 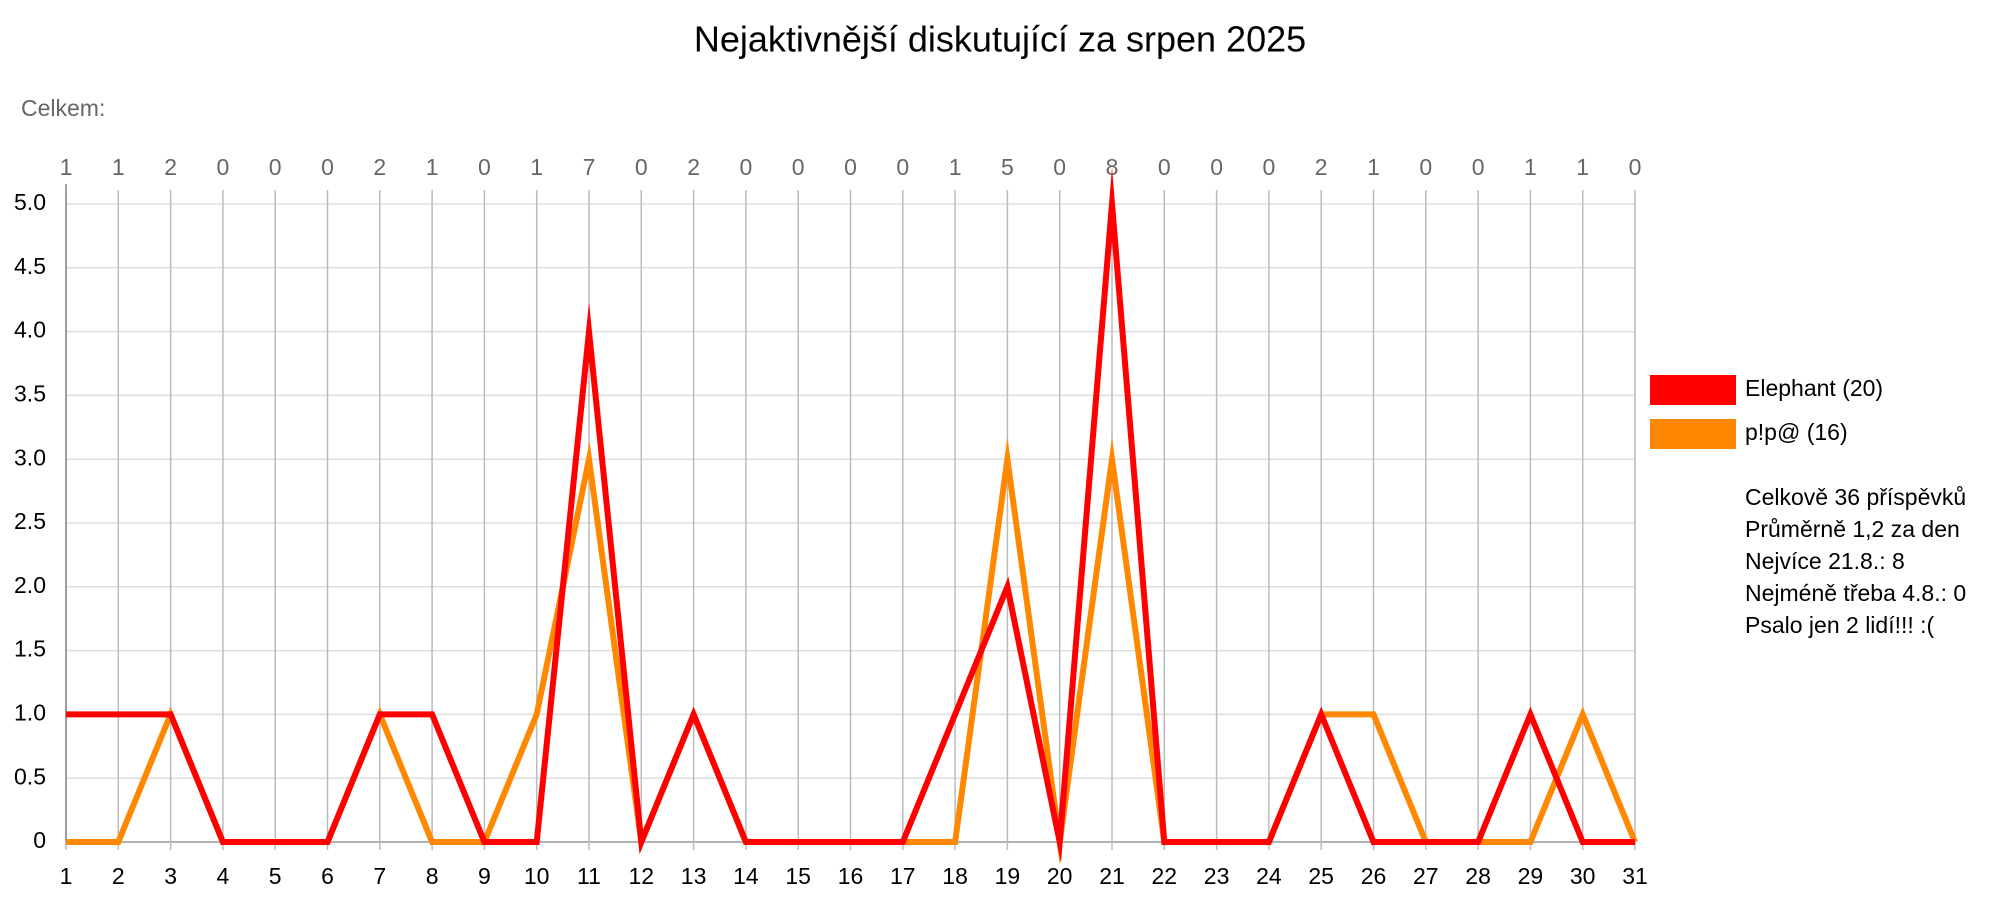 What do you see at coordinates (1060, 876) in the screenshot?
I see `x-tick-label: 20` at bounding box center [1060, 876].